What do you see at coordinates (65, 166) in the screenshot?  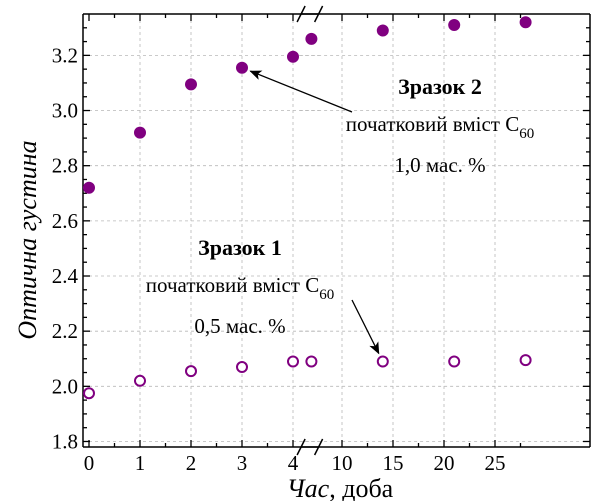 I see `y-tick-label: 2.8` at bounding box center [65, 166].